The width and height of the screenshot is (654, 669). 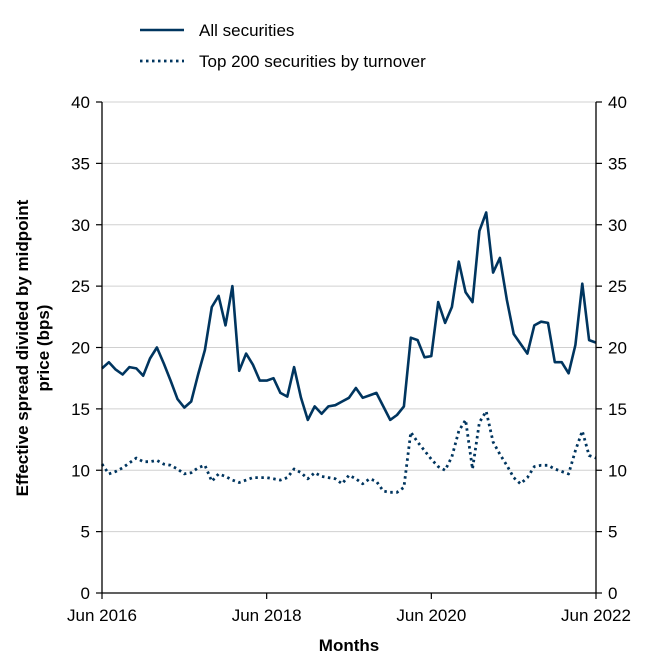 What do you see at coordinates (80, 348) in the screenshot?
I see `y-tick-label-left: 20` at bounding box center [80, 348].